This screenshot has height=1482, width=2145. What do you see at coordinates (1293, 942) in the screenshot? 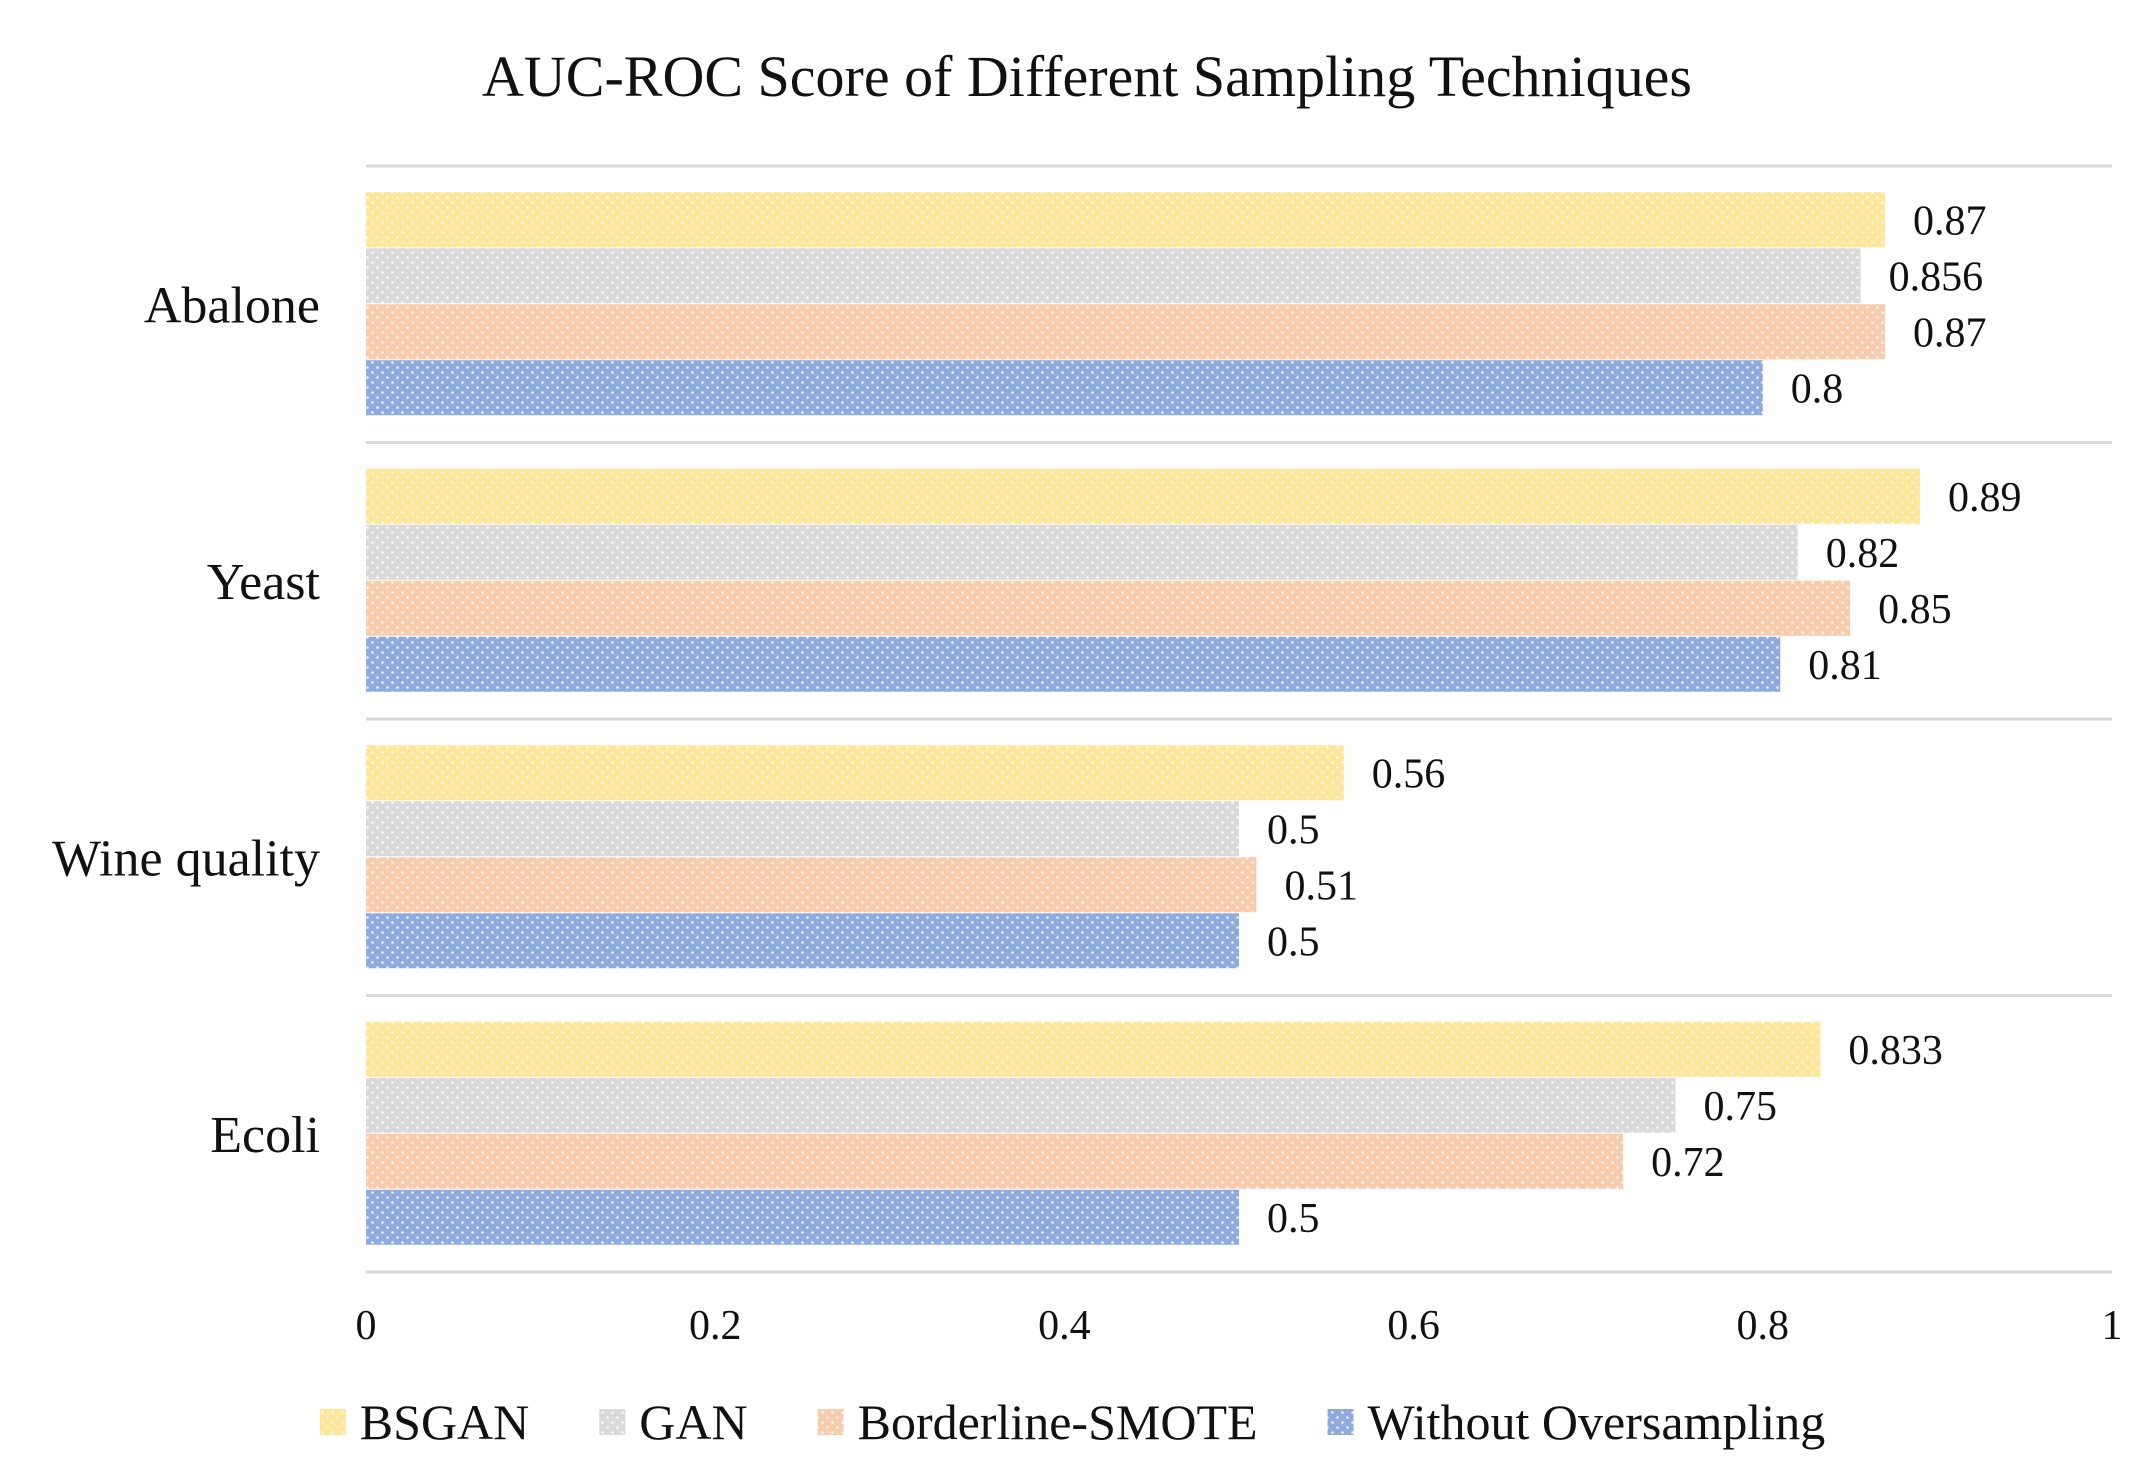
I see `data-label-wine-quality-without-oversampling: 0.5` at bounding box center [1293, 942].